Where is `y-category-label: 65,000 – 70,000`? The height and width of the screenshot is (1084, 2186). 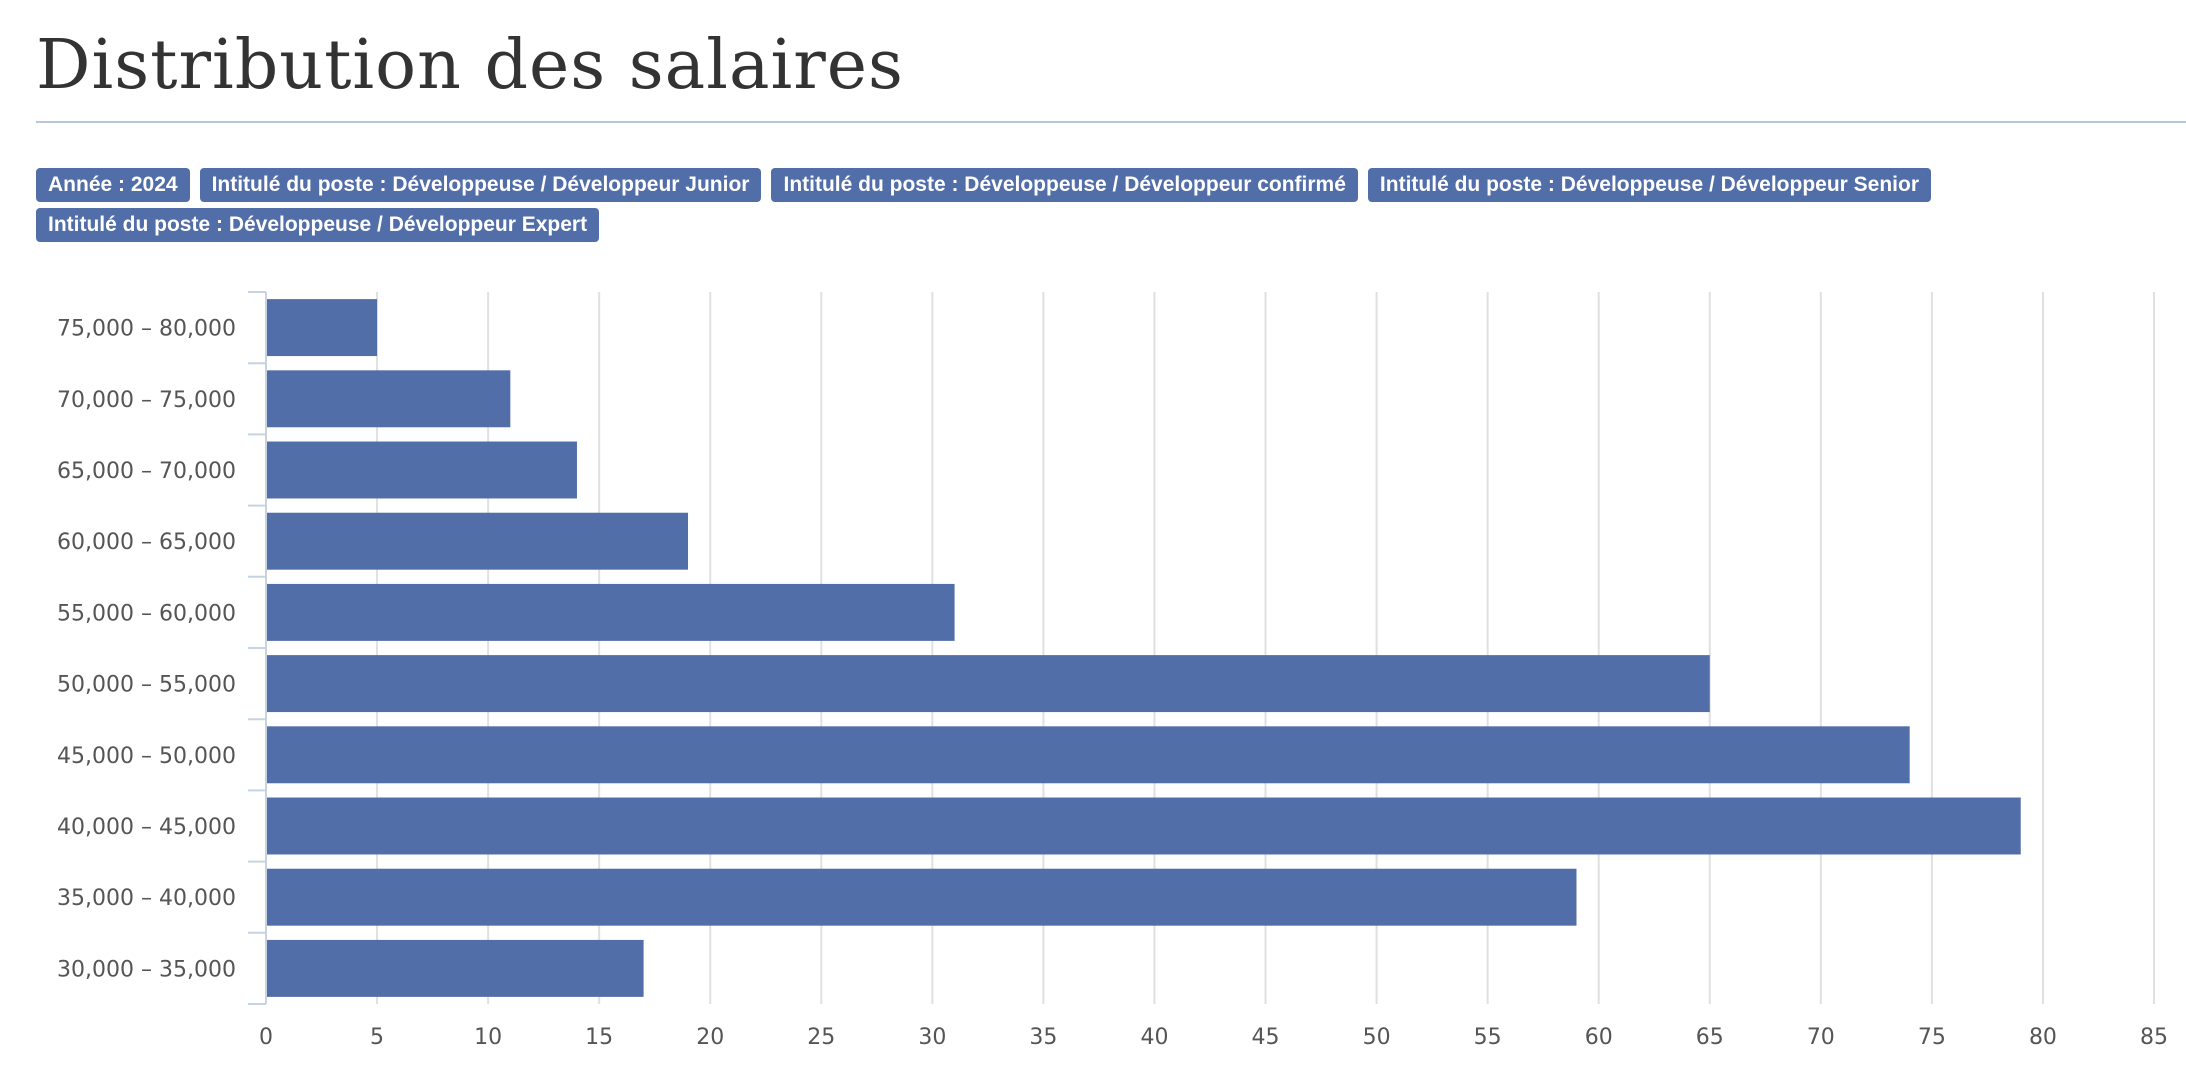 y-category-label: 65,000 – 70,000 is located at coordinates (146, 471).